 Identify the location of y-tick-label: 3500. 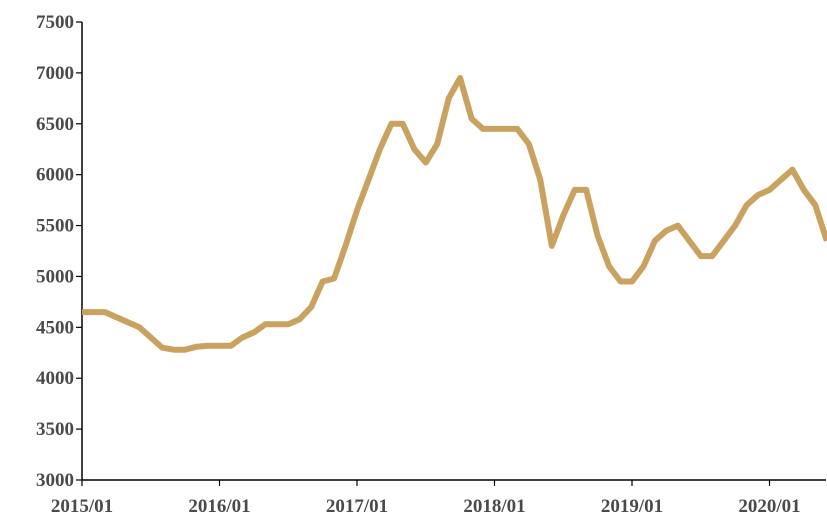
(55, 429).